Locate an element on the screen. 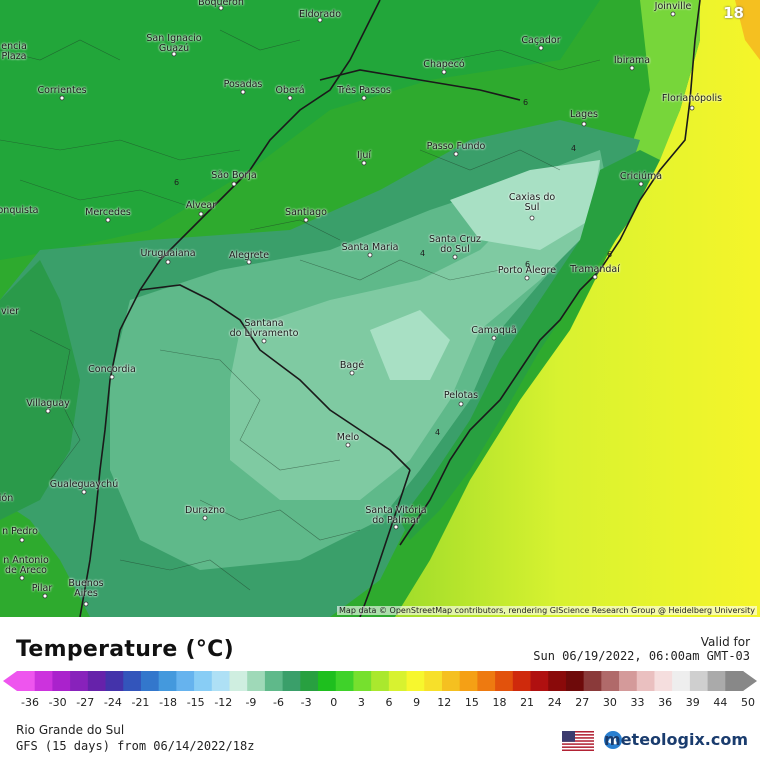  scale-tick-label: -6 is located at coordinates (279, 702).